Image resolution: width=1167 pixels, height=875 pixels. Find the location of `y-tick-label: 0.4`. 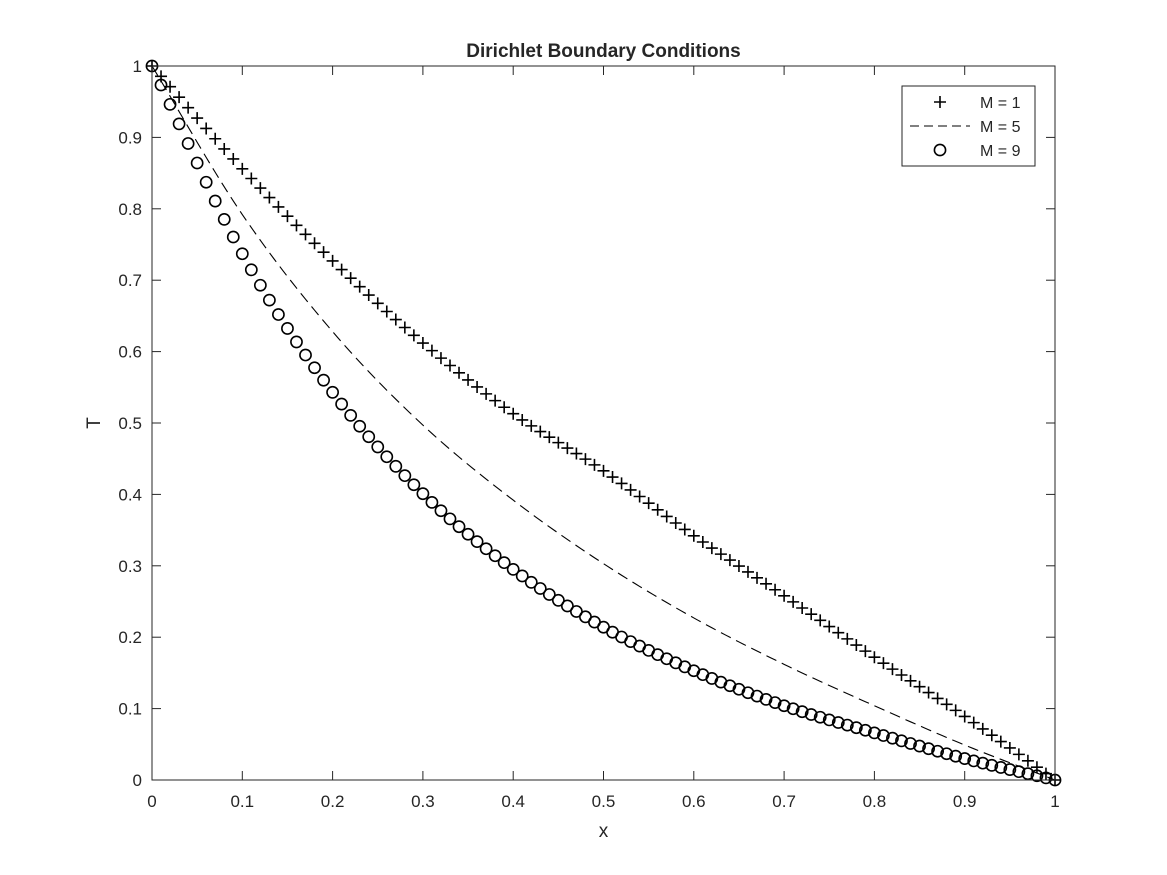

y-tick-label: 0.4 is located at coordinates (130, 494).